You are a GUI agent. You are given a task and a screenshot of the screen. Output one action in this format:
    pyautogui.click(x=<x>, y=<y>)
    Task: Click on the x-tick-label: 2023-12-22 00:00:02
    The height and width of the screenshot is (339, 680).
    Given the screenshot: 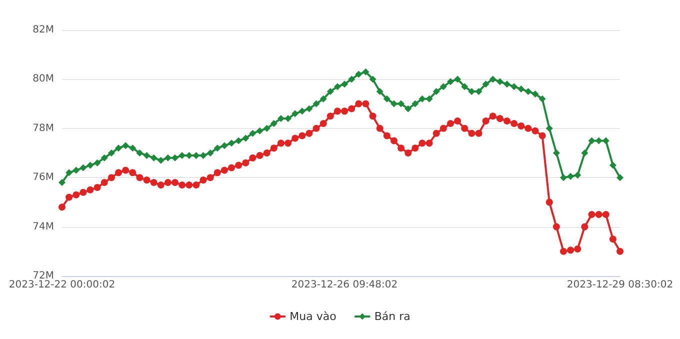 What is the action you would take?
    pyautogui.click(x=62, y=285)
    